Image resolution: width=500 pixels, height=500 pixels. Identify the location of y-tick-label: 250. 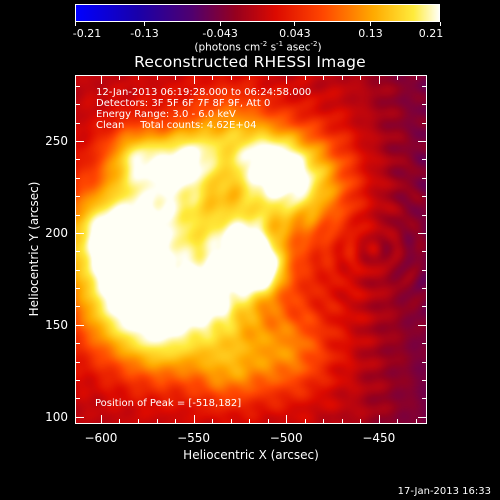
(56, 141).